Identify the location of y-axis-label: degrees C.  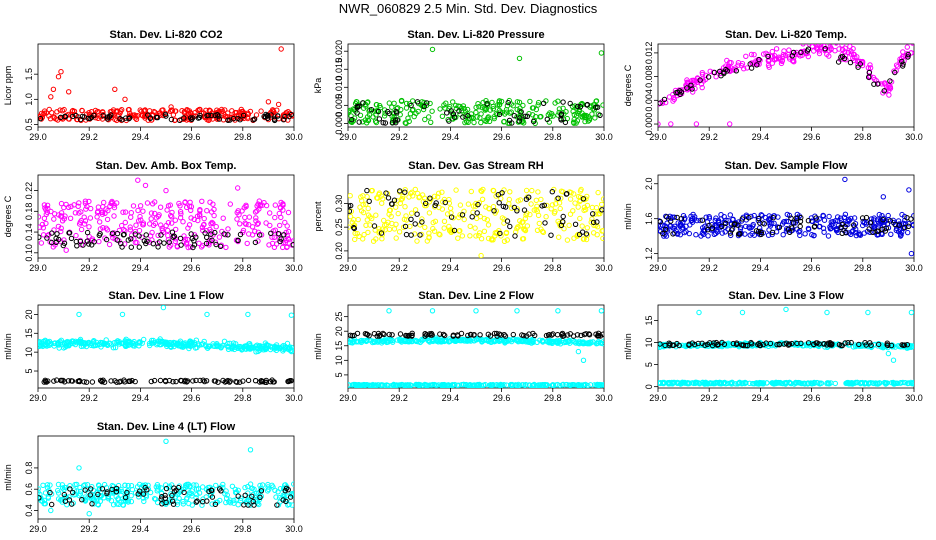
(628, 85).